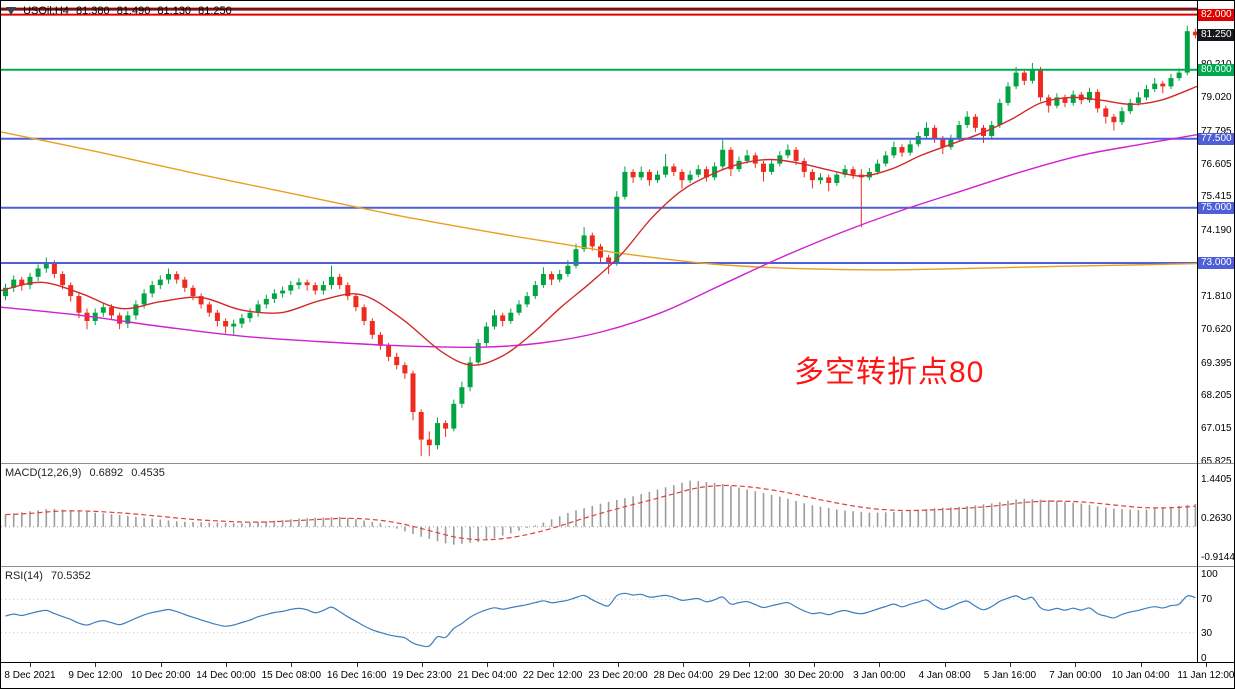 The width and height of the screenshot is (1235, 689). I want to click on time-label: 4 Jan 08:00, so click(944, 675).